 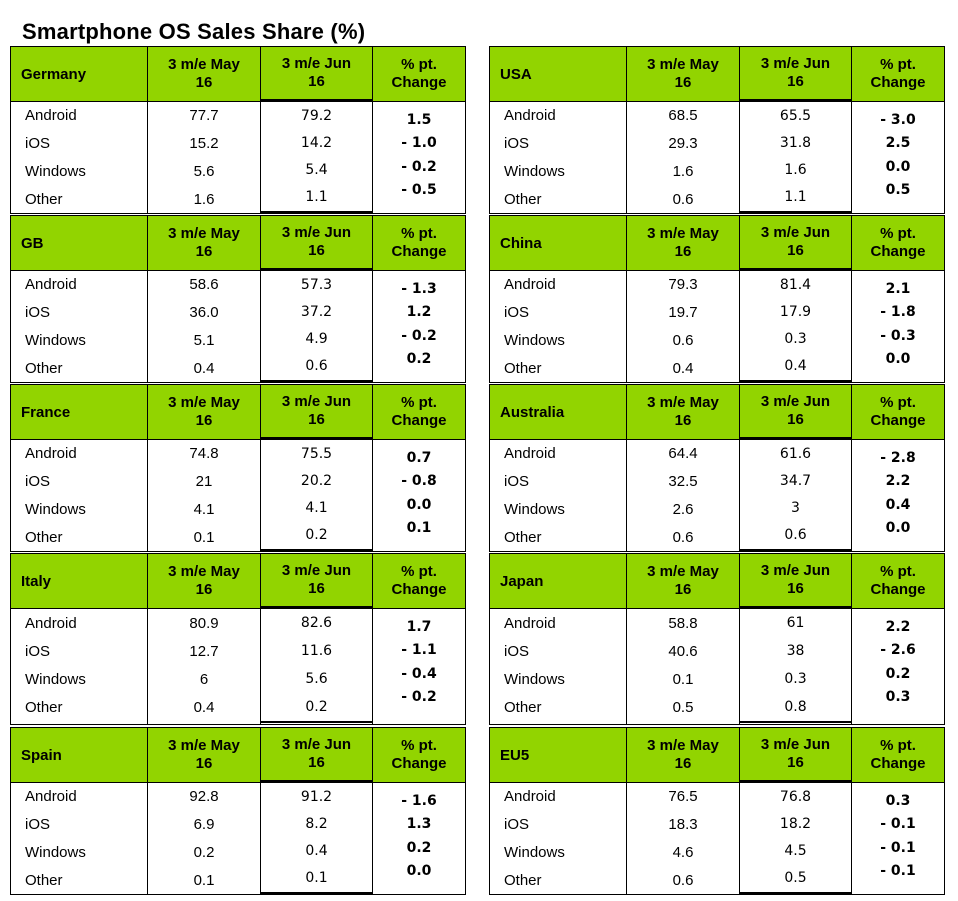 I want to click on table-header: Spain 3 m/e May 16 3 m/e Jun 16 % pt. Change, so click(x=238, y=755).